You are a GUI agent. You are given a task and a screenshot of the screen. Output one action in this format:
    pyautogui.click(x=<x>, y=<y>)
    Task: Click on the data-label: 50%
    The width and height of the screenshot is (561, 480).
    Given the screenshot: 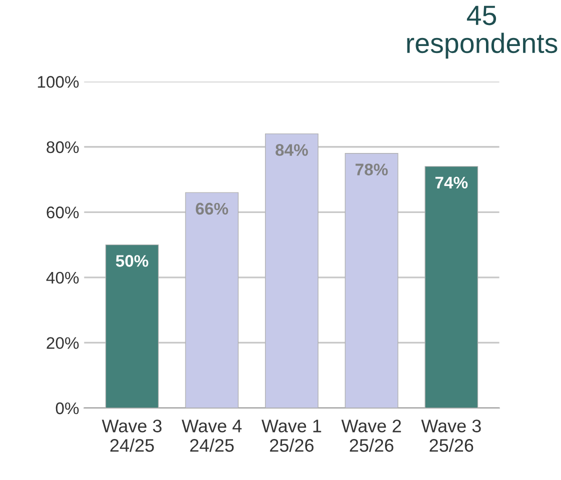 What is the action you would take?
    pyautogui.click(x=132, y=261)
    